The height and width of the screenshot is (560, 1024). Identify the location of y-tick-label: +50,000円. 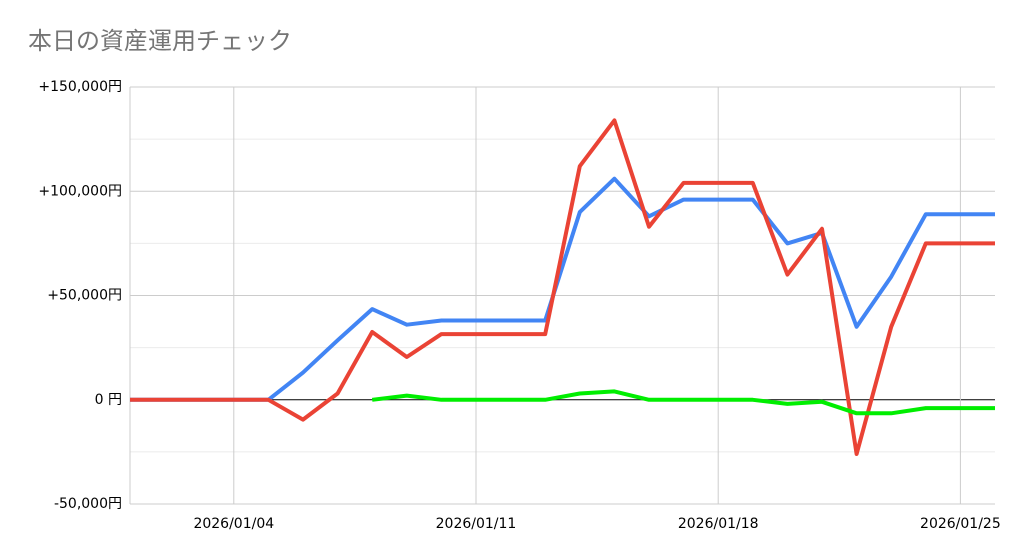
(84, 296).